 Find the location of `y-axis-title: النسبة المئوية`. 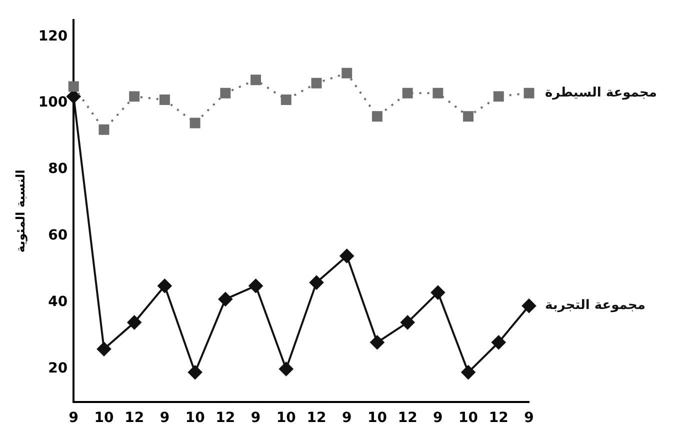

y-axis-title: النسبة المئوية is located at coordinates (20, 211).